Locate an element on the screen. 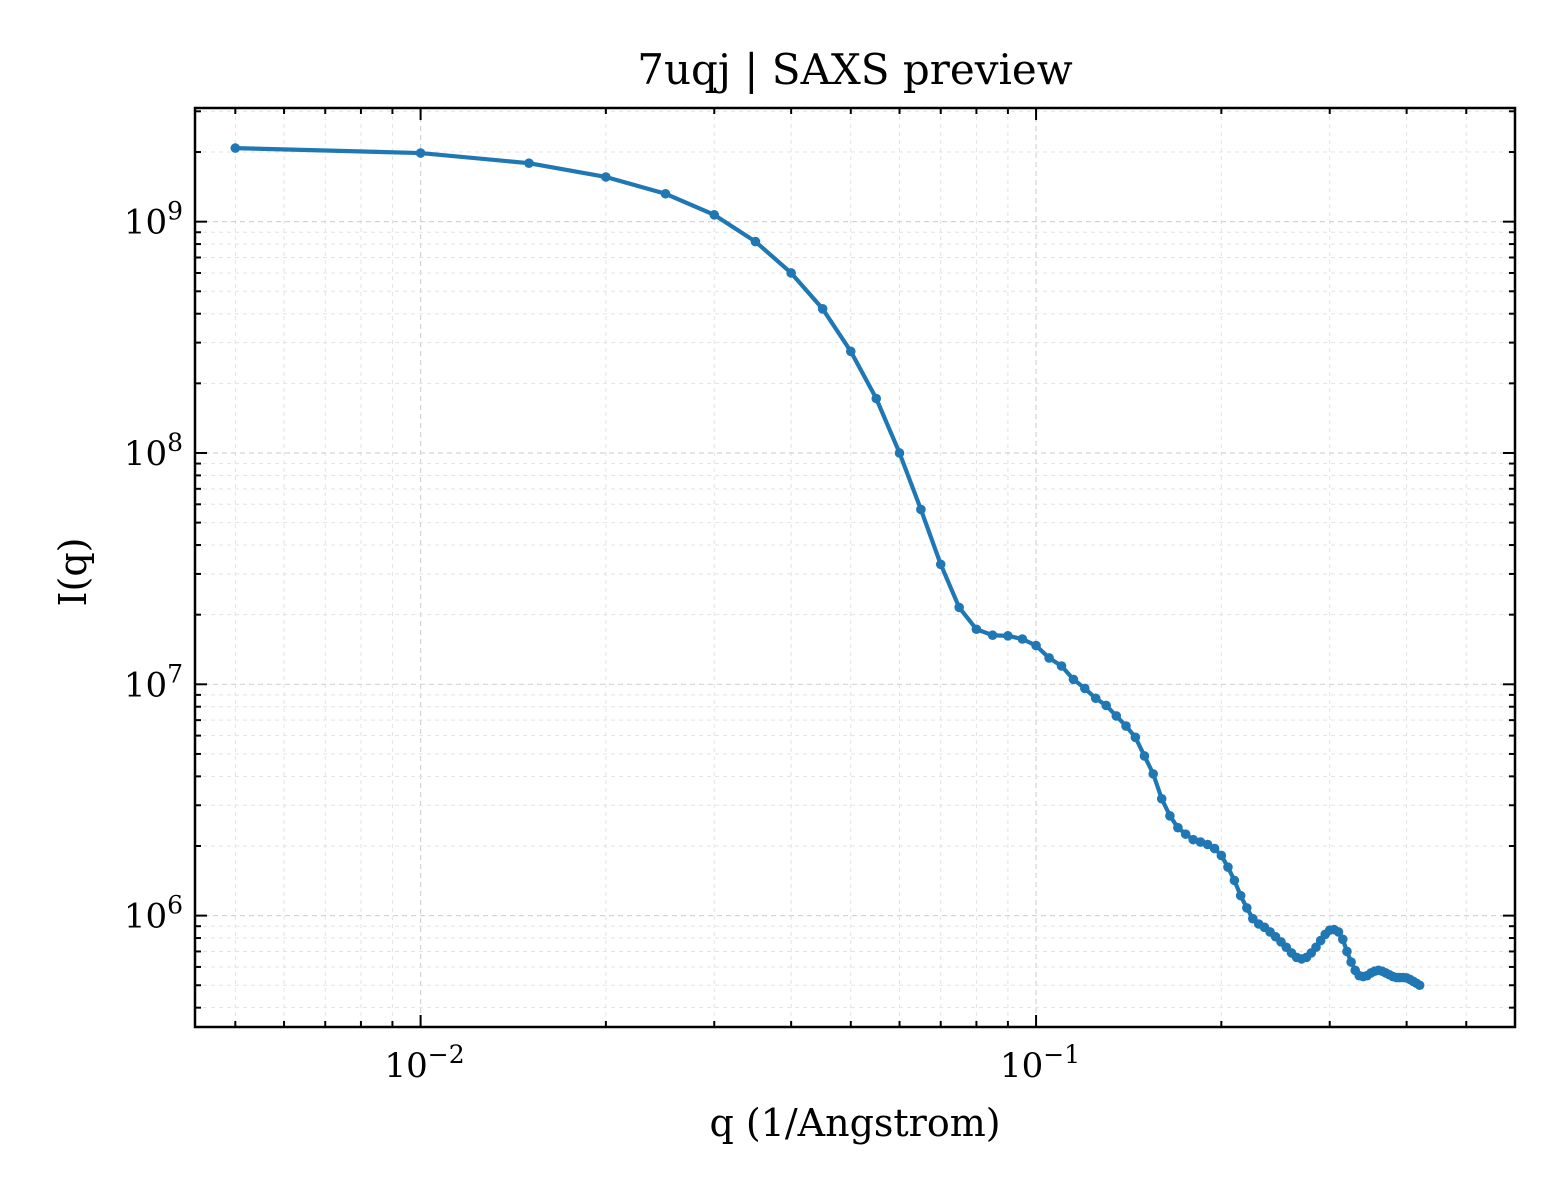 This screenshot has width=1560, height=1200. y-tick-labels: 10⁶ 10⁷ 10⁸ 10⁹ is located at coordinates (153, 567).